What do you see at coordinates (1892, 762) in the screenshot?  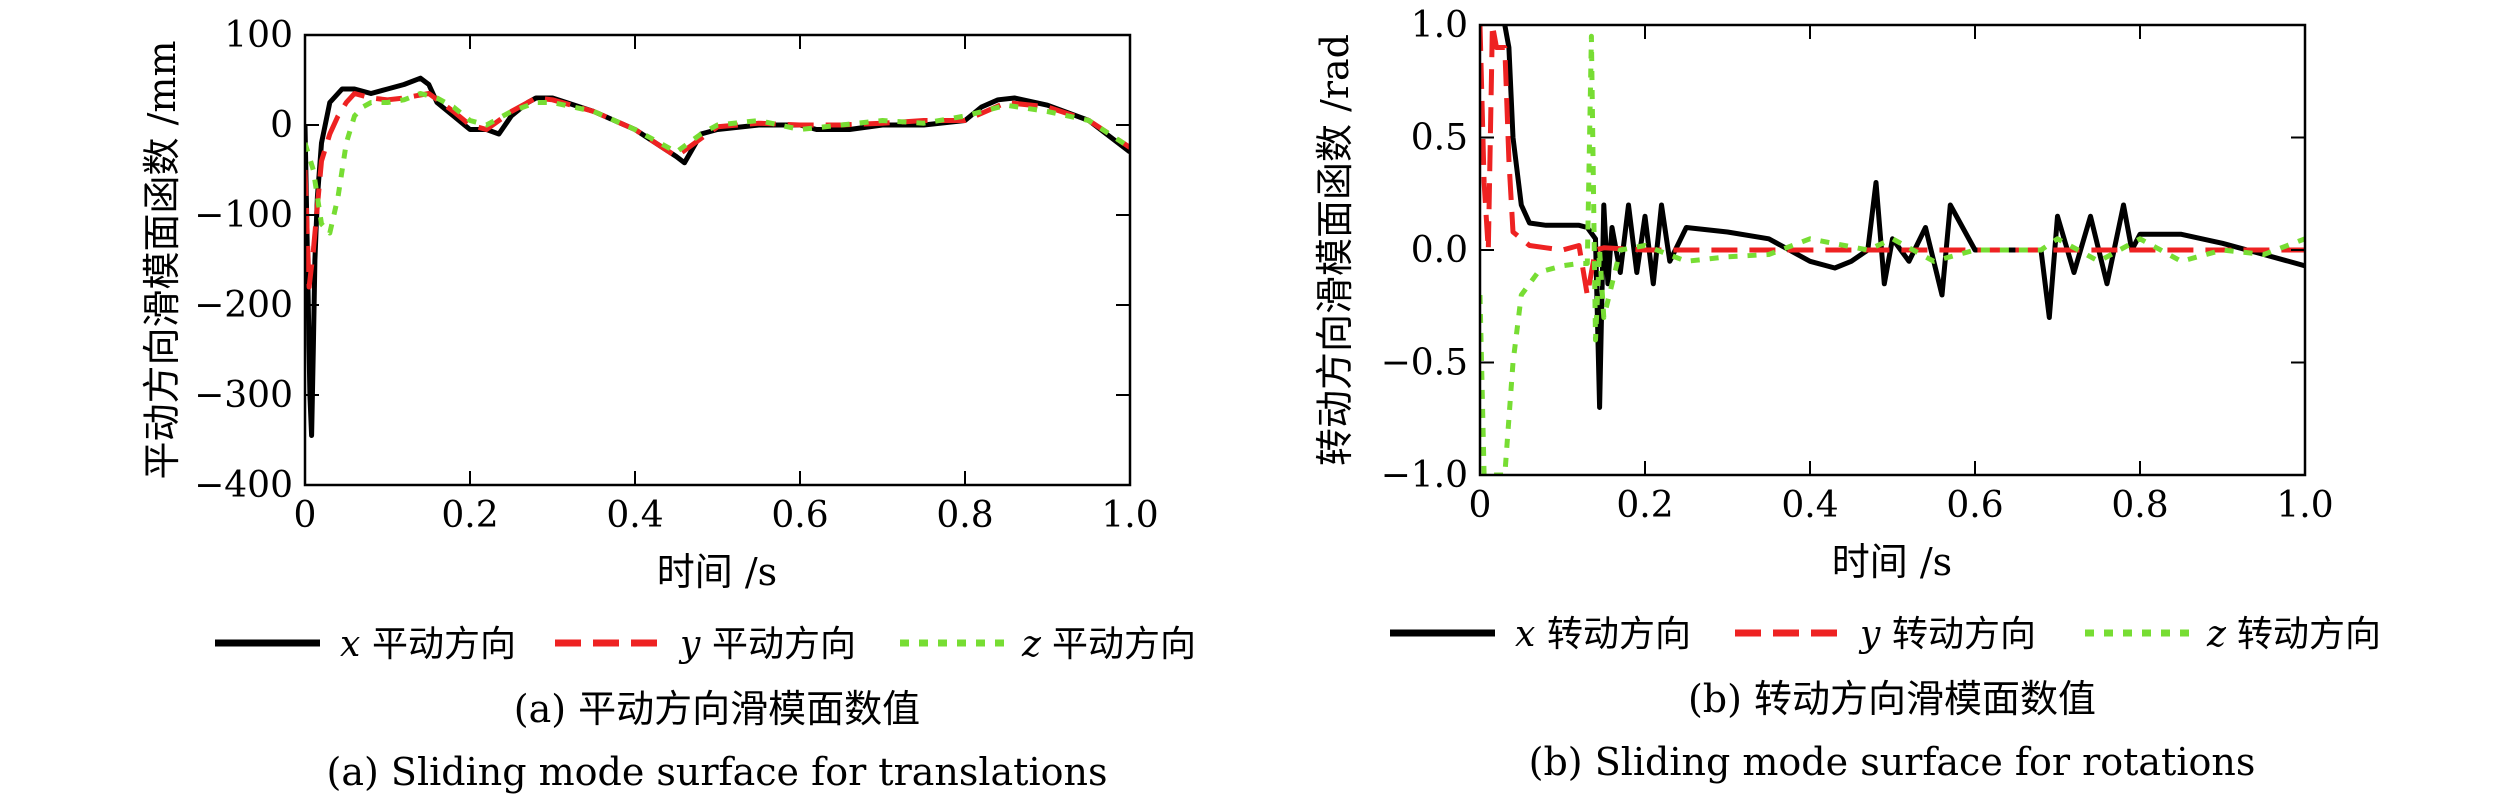 I see `caption-b-en: (b) Sliding mode surface for rotations` at bounding box center [1892, 762].